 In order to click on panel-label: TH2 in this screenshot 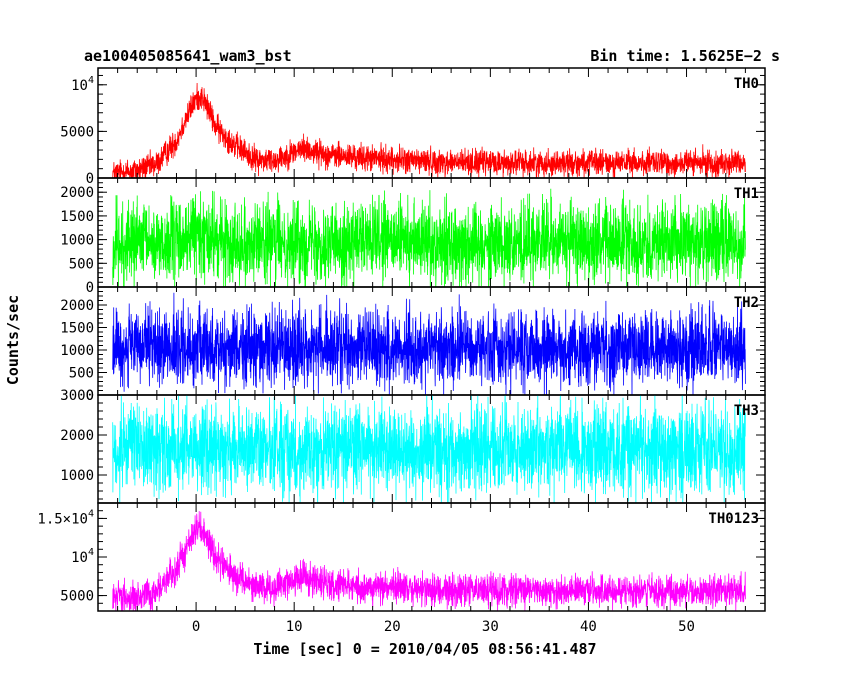, I will do `click(746, 303)`.